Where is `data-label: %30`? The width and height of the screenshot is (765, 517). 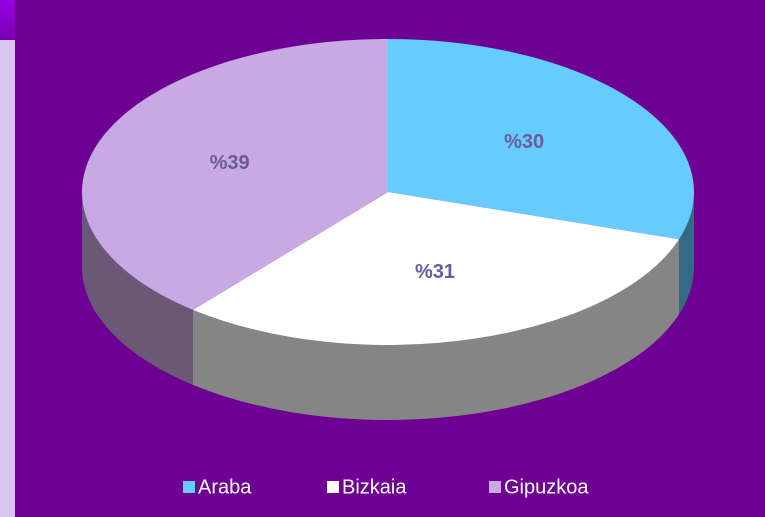 data-label: %30 is located at coordinates (524, 142).